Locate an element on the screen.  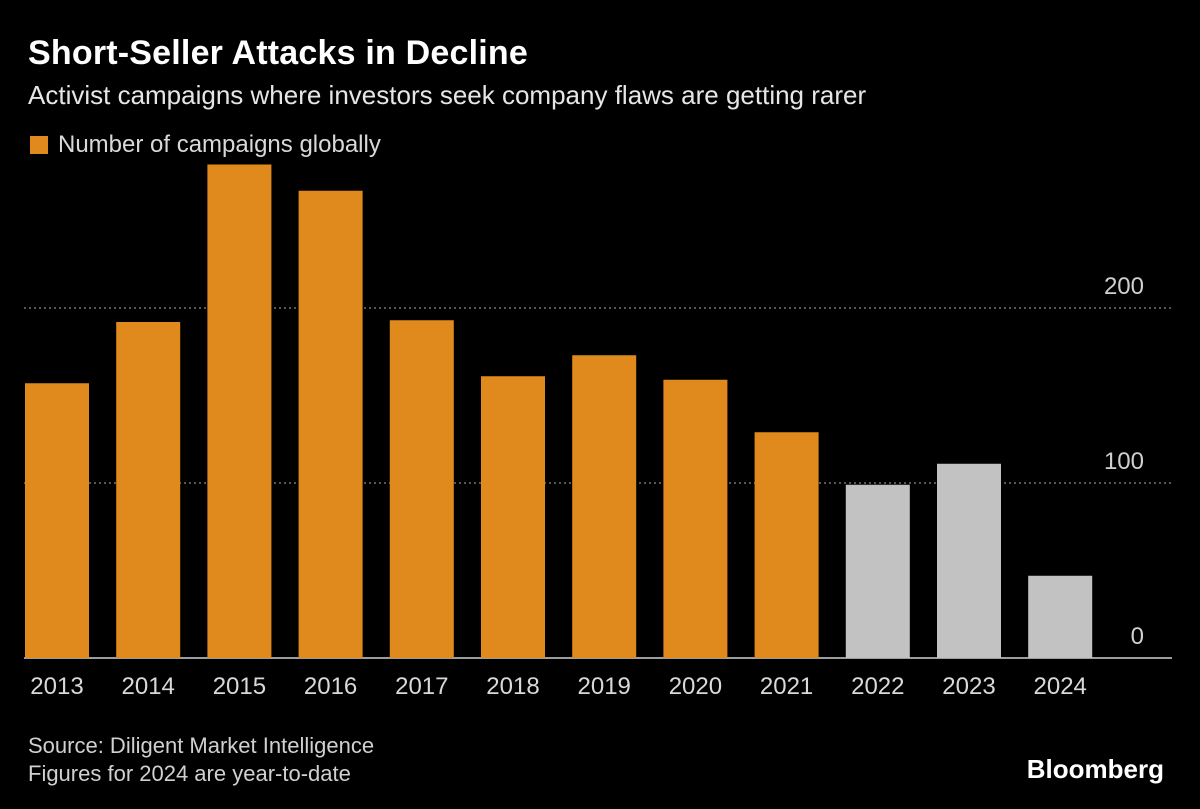
bar-2019 is located at coordinates (604, 506).